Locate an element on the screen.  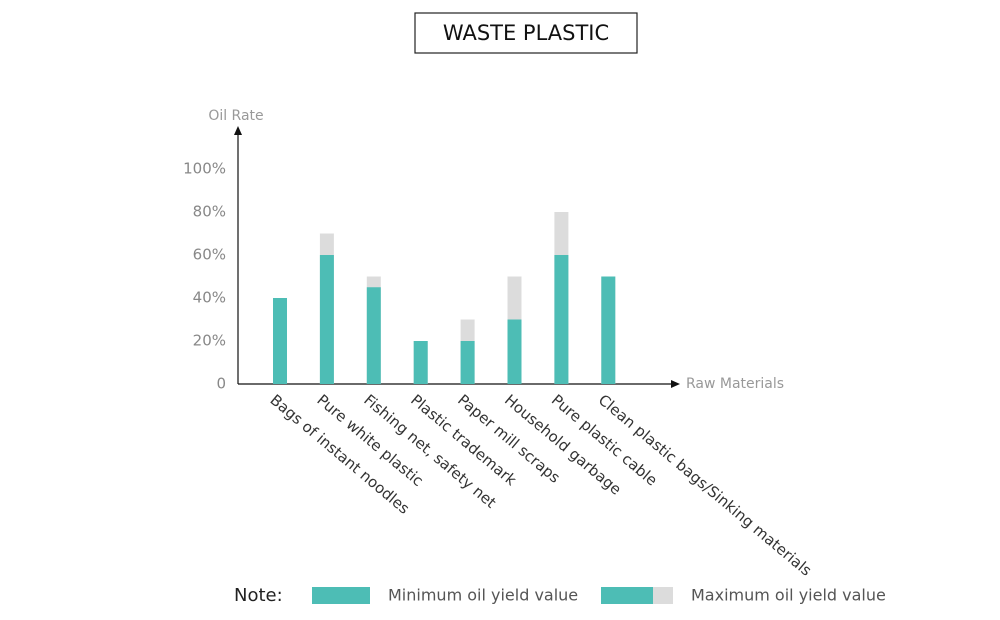
y-tick-label: 20% is located at coordinates (209, 341).